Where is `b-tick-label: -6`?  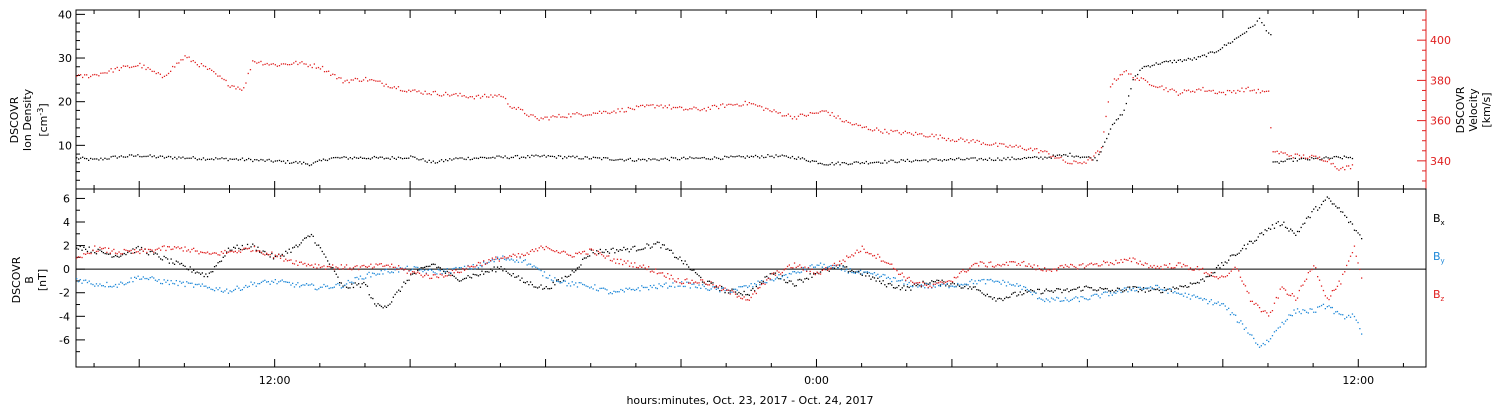 b-tick-label: -6 is located at coordinates (64, 340).